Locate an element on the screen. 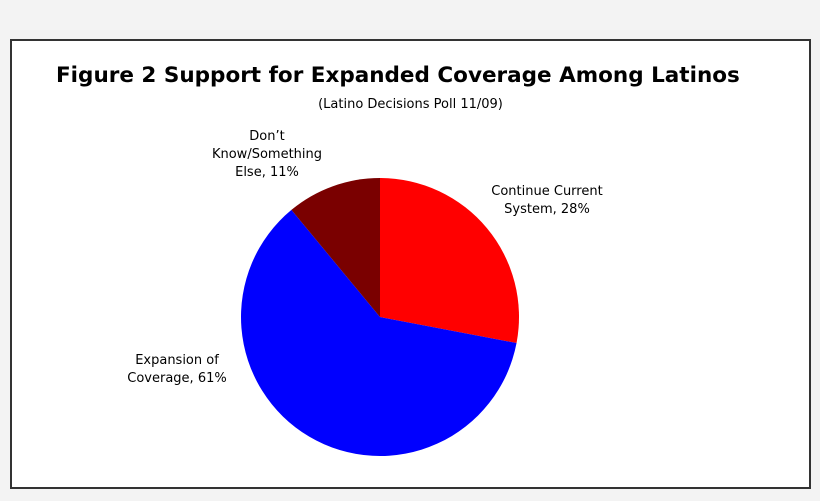  slice-label-dont-know: Don’t Know/Something Else, 11% is located at coordinates (267, 154).